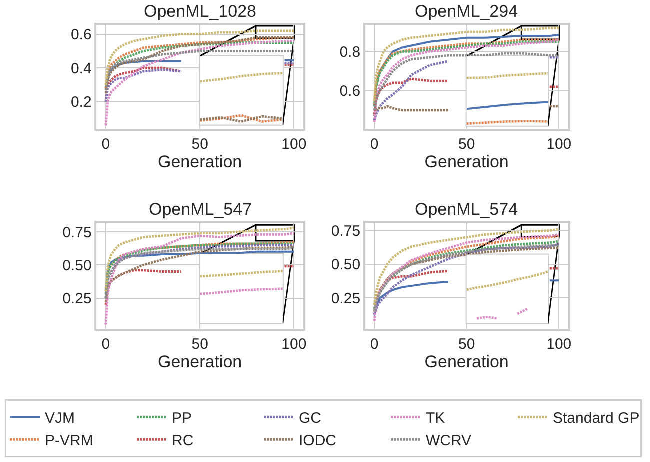  Describe the element at coordinates (81, 69) in the screenshot. I see `y-tick-label: 0.4` at that location.